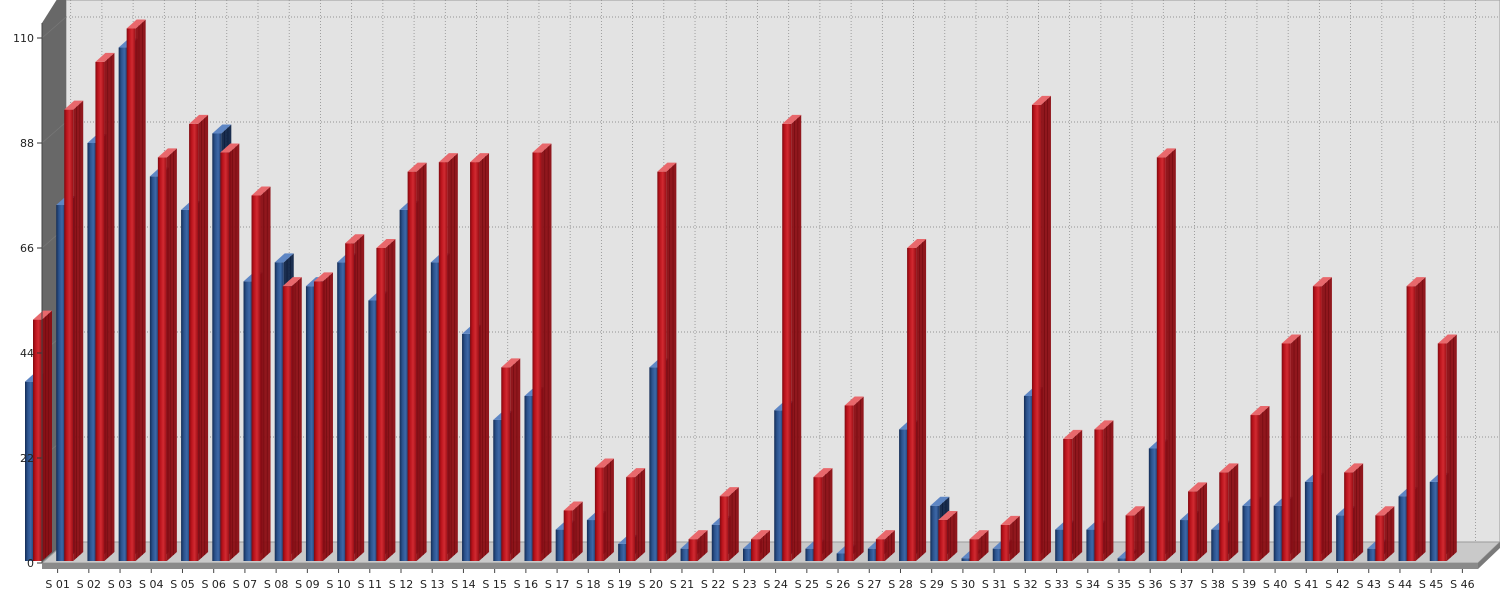  What do you see at coordinates (1306, 584) in the screenshot?
I see `x-axis-tick-label: S 41` at bounding box center [1306, 584].